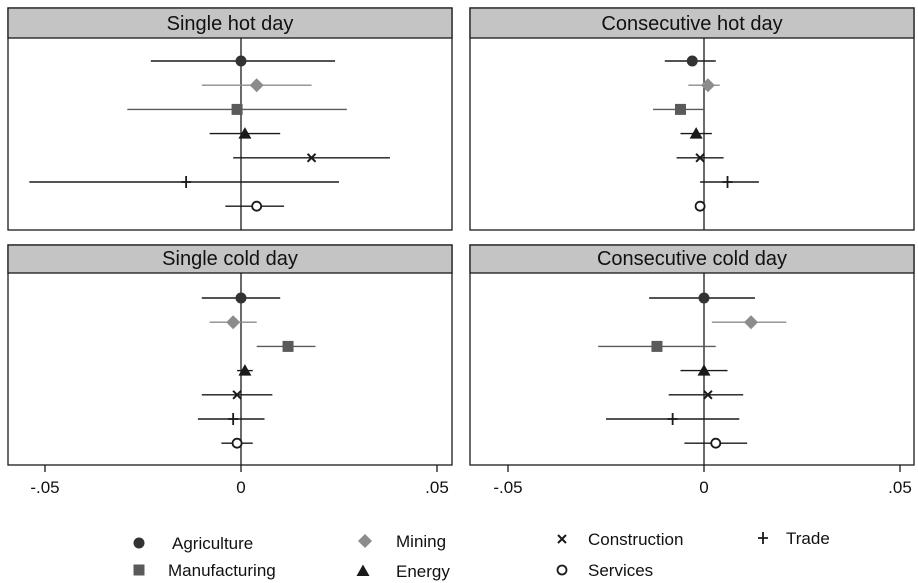 This screenshot has height=583, width=918. I want to click on legend-label: Services, so click(620, 570).